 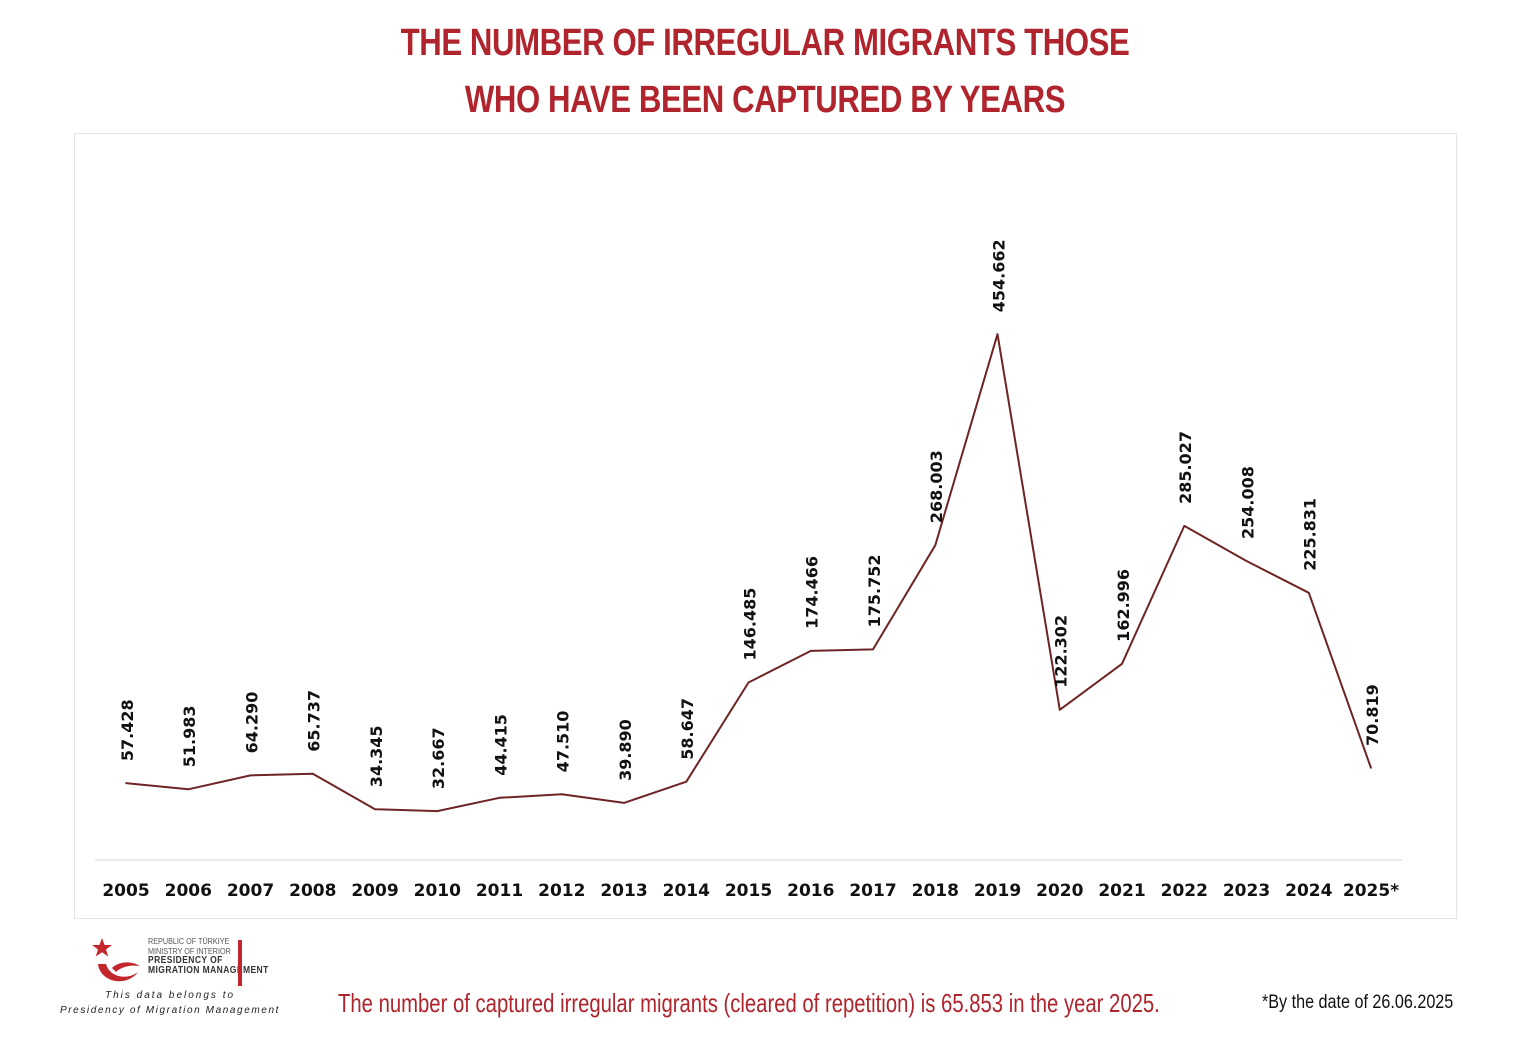 I want to click on data-label-2017: 175.752, so click(x=874, y=591).